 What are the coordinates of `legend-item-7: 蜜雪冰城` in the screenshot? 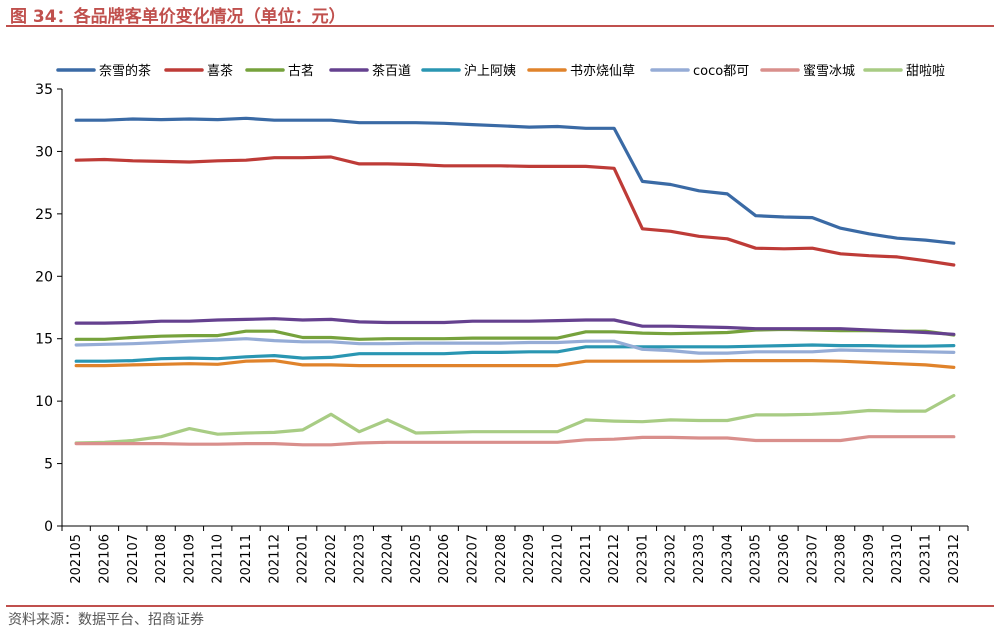 It's located at (807, 71).